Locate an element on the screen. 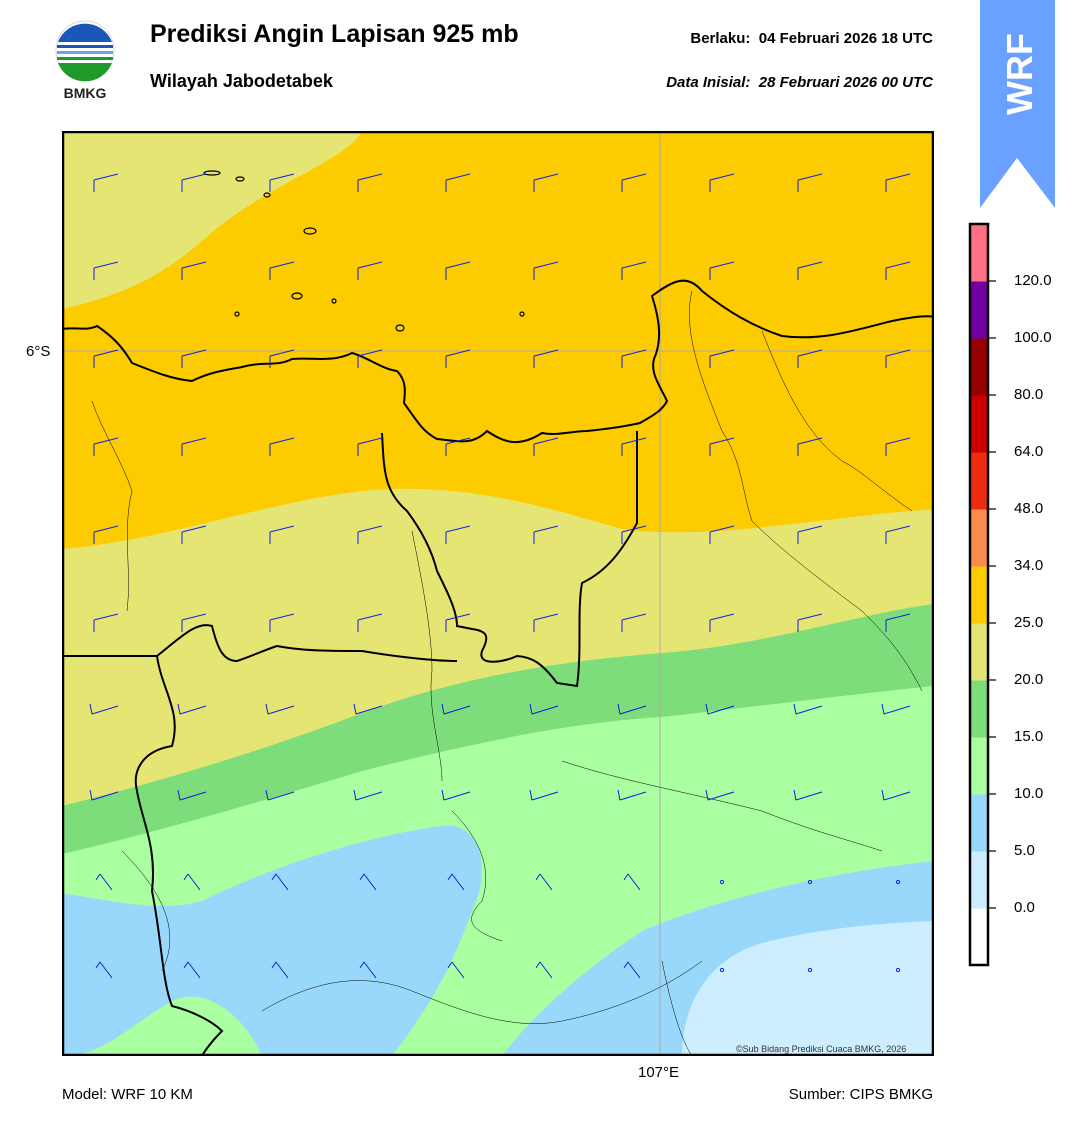 This screenshot has width=1081, height=1128. model-info: Model: WRF 10 KM is located at coordinates (127, 1094).